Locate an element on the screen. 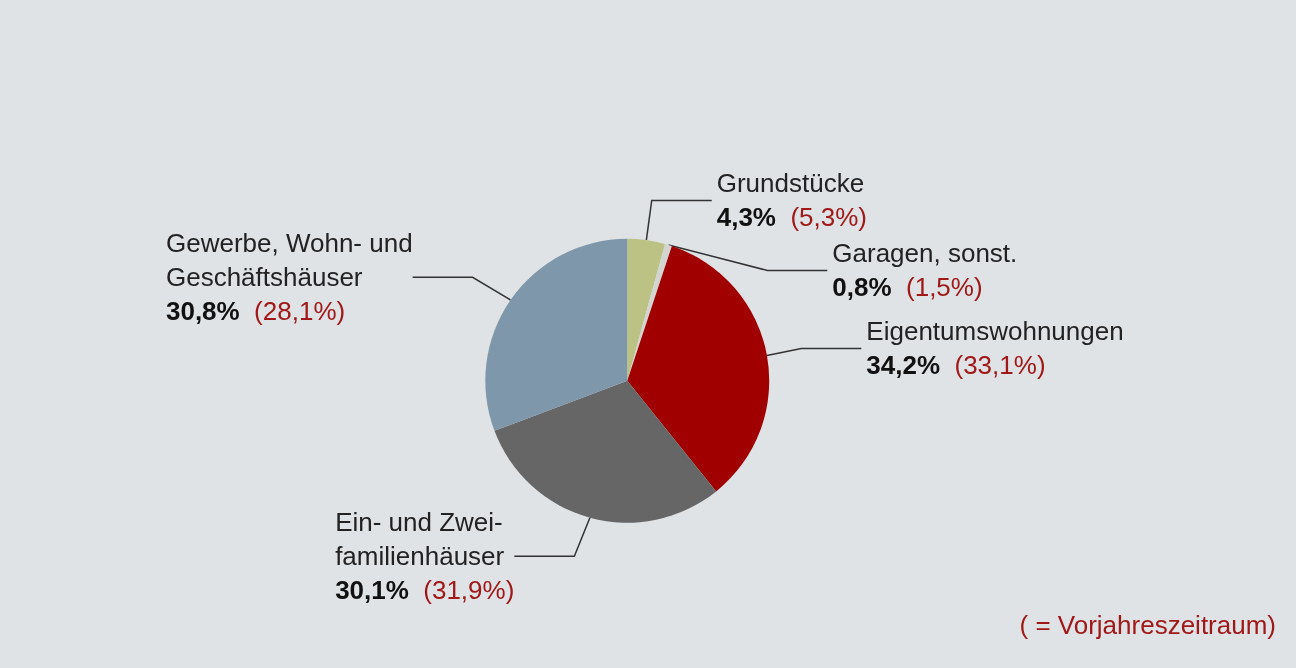  data-label: 0,8% (1,5%) is located at coordinates (907, 287).